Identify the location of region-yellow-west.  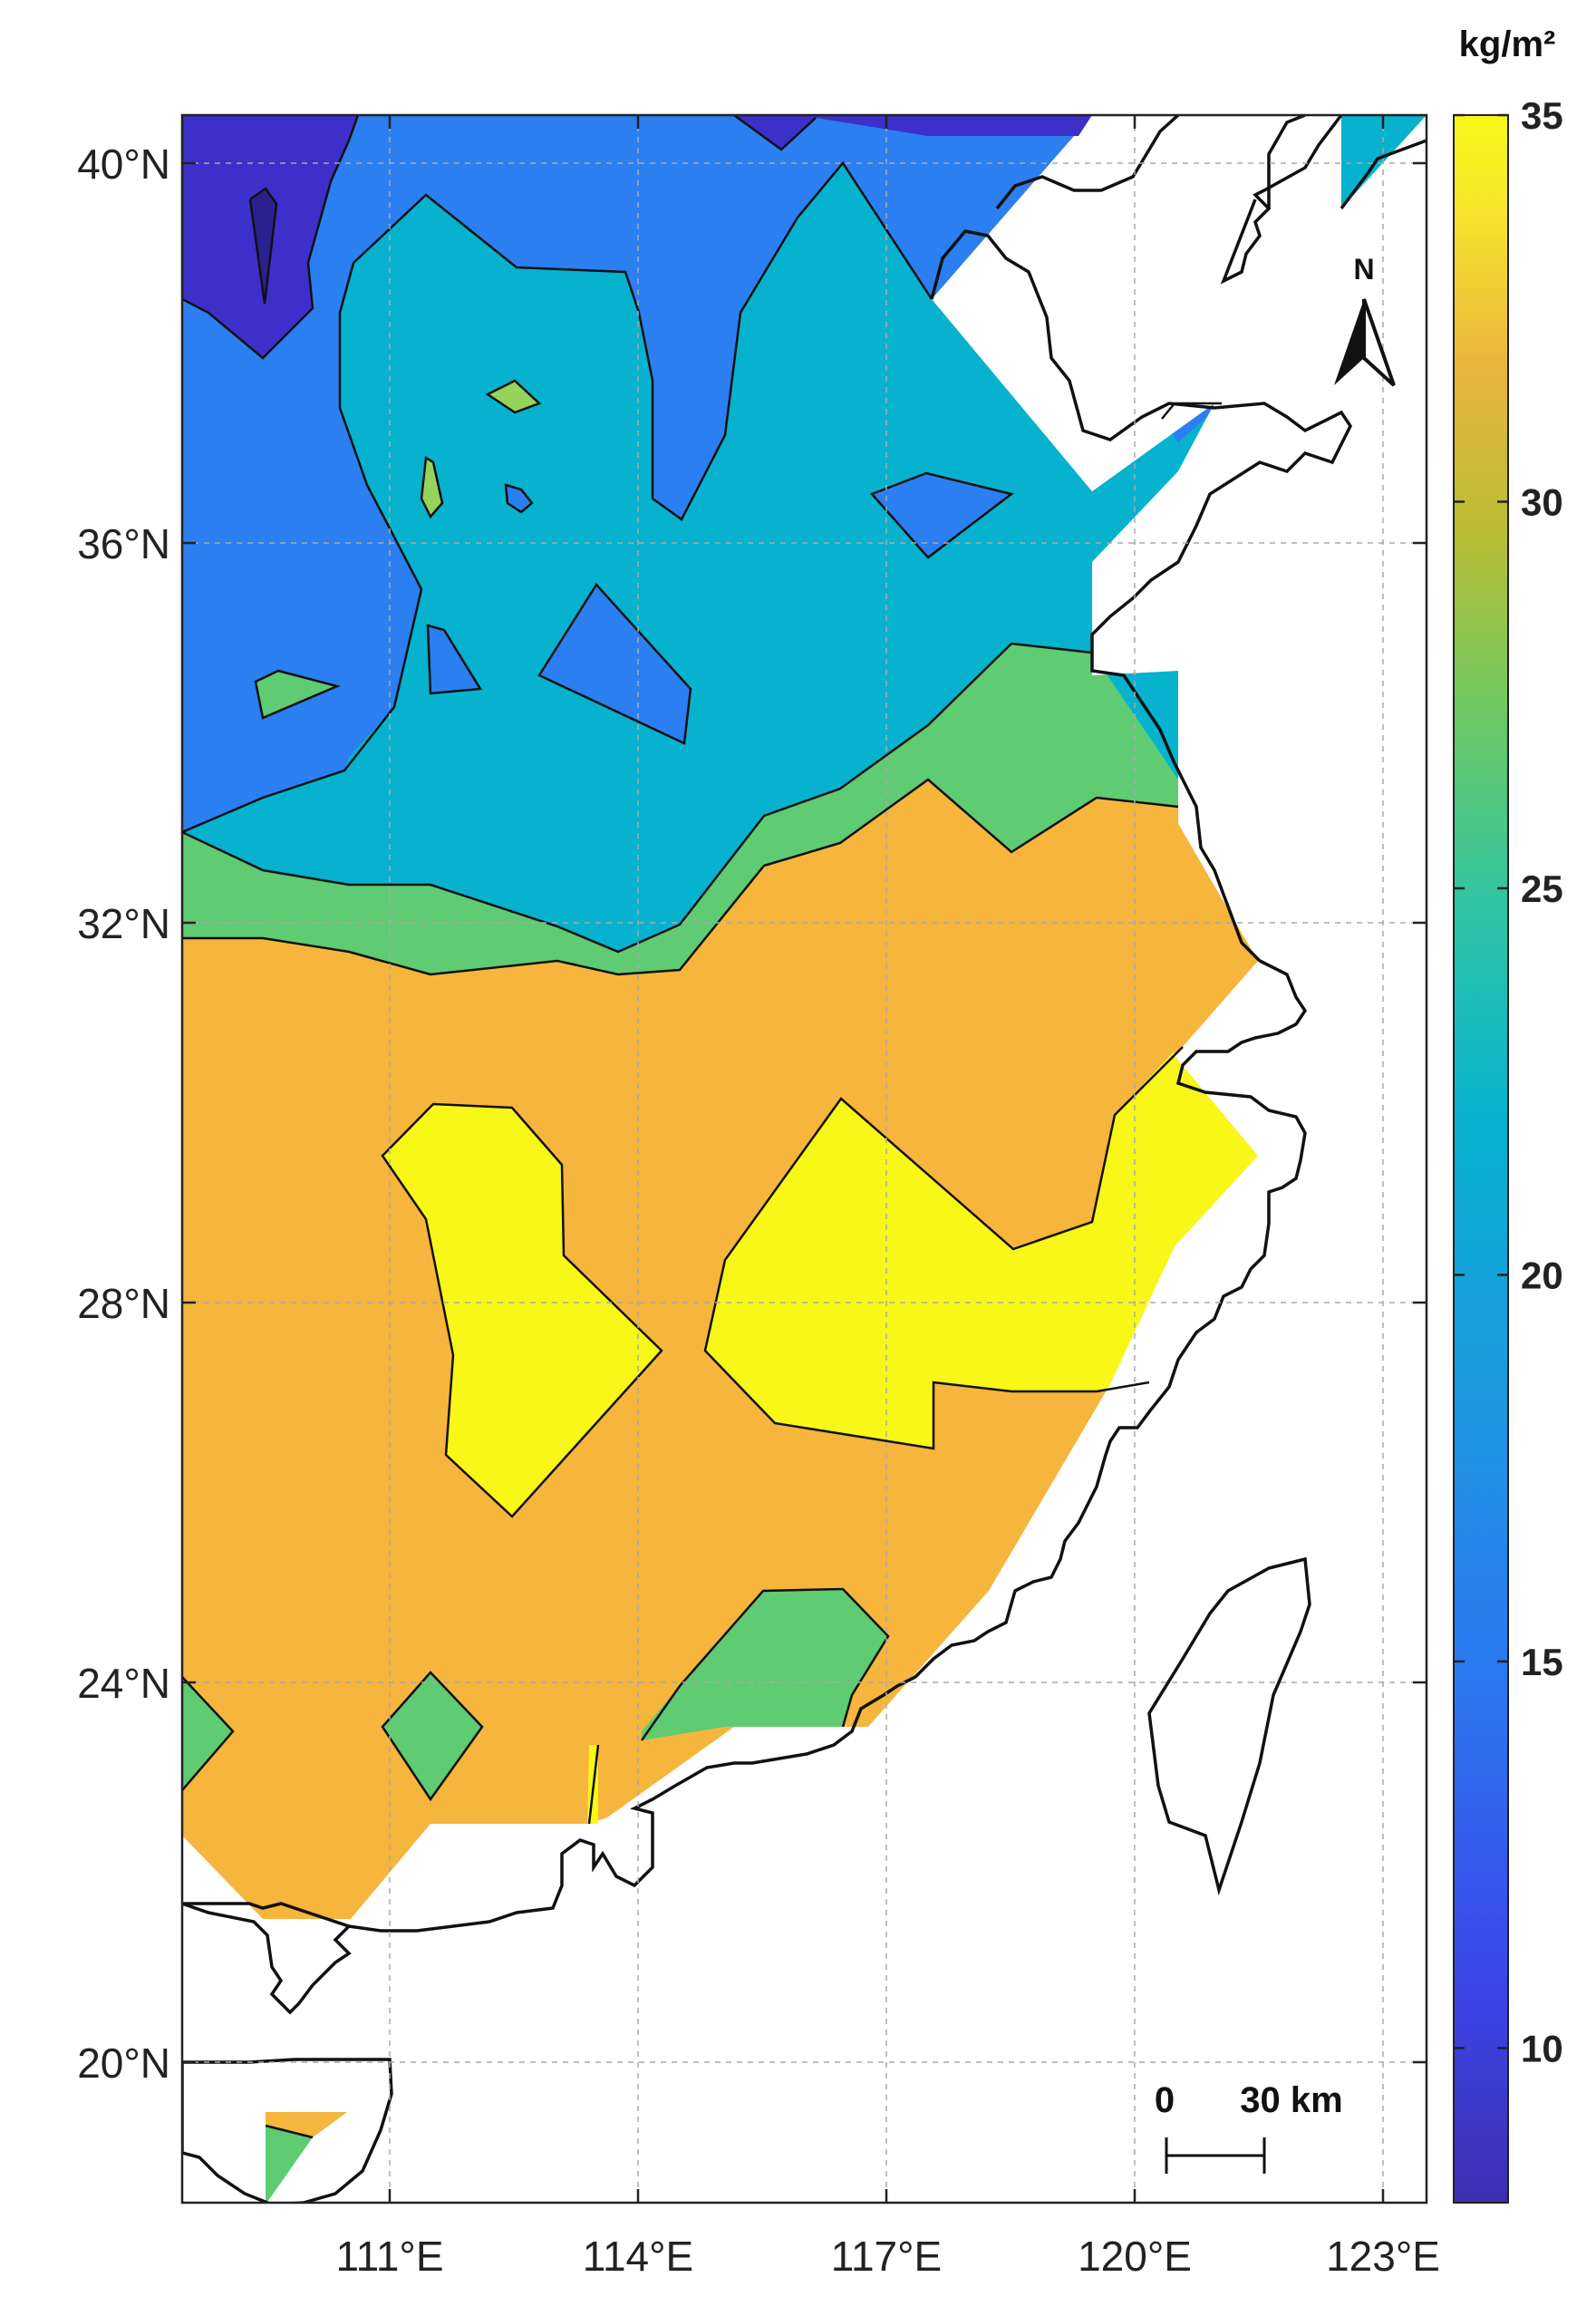
(522, 1310).